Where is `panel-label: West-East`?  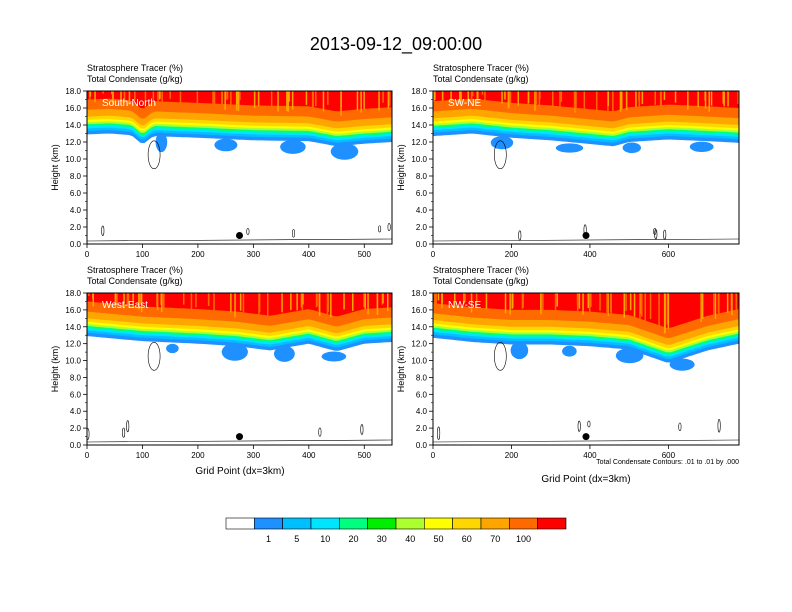 panel-label: West-East is located at coordinates (125, 305).